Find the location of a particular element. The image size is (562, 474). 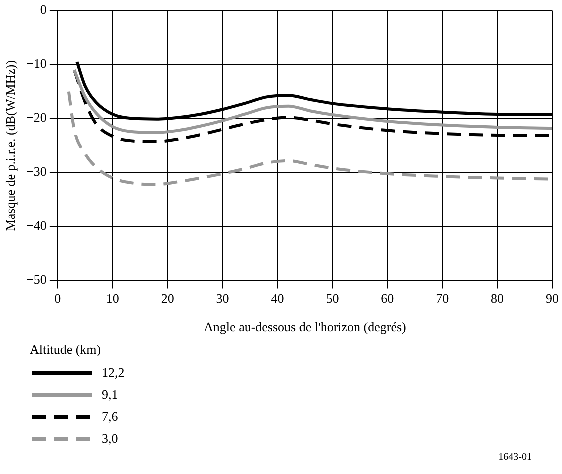

legend-label: 7,6 is located at coordinates (110, 417).